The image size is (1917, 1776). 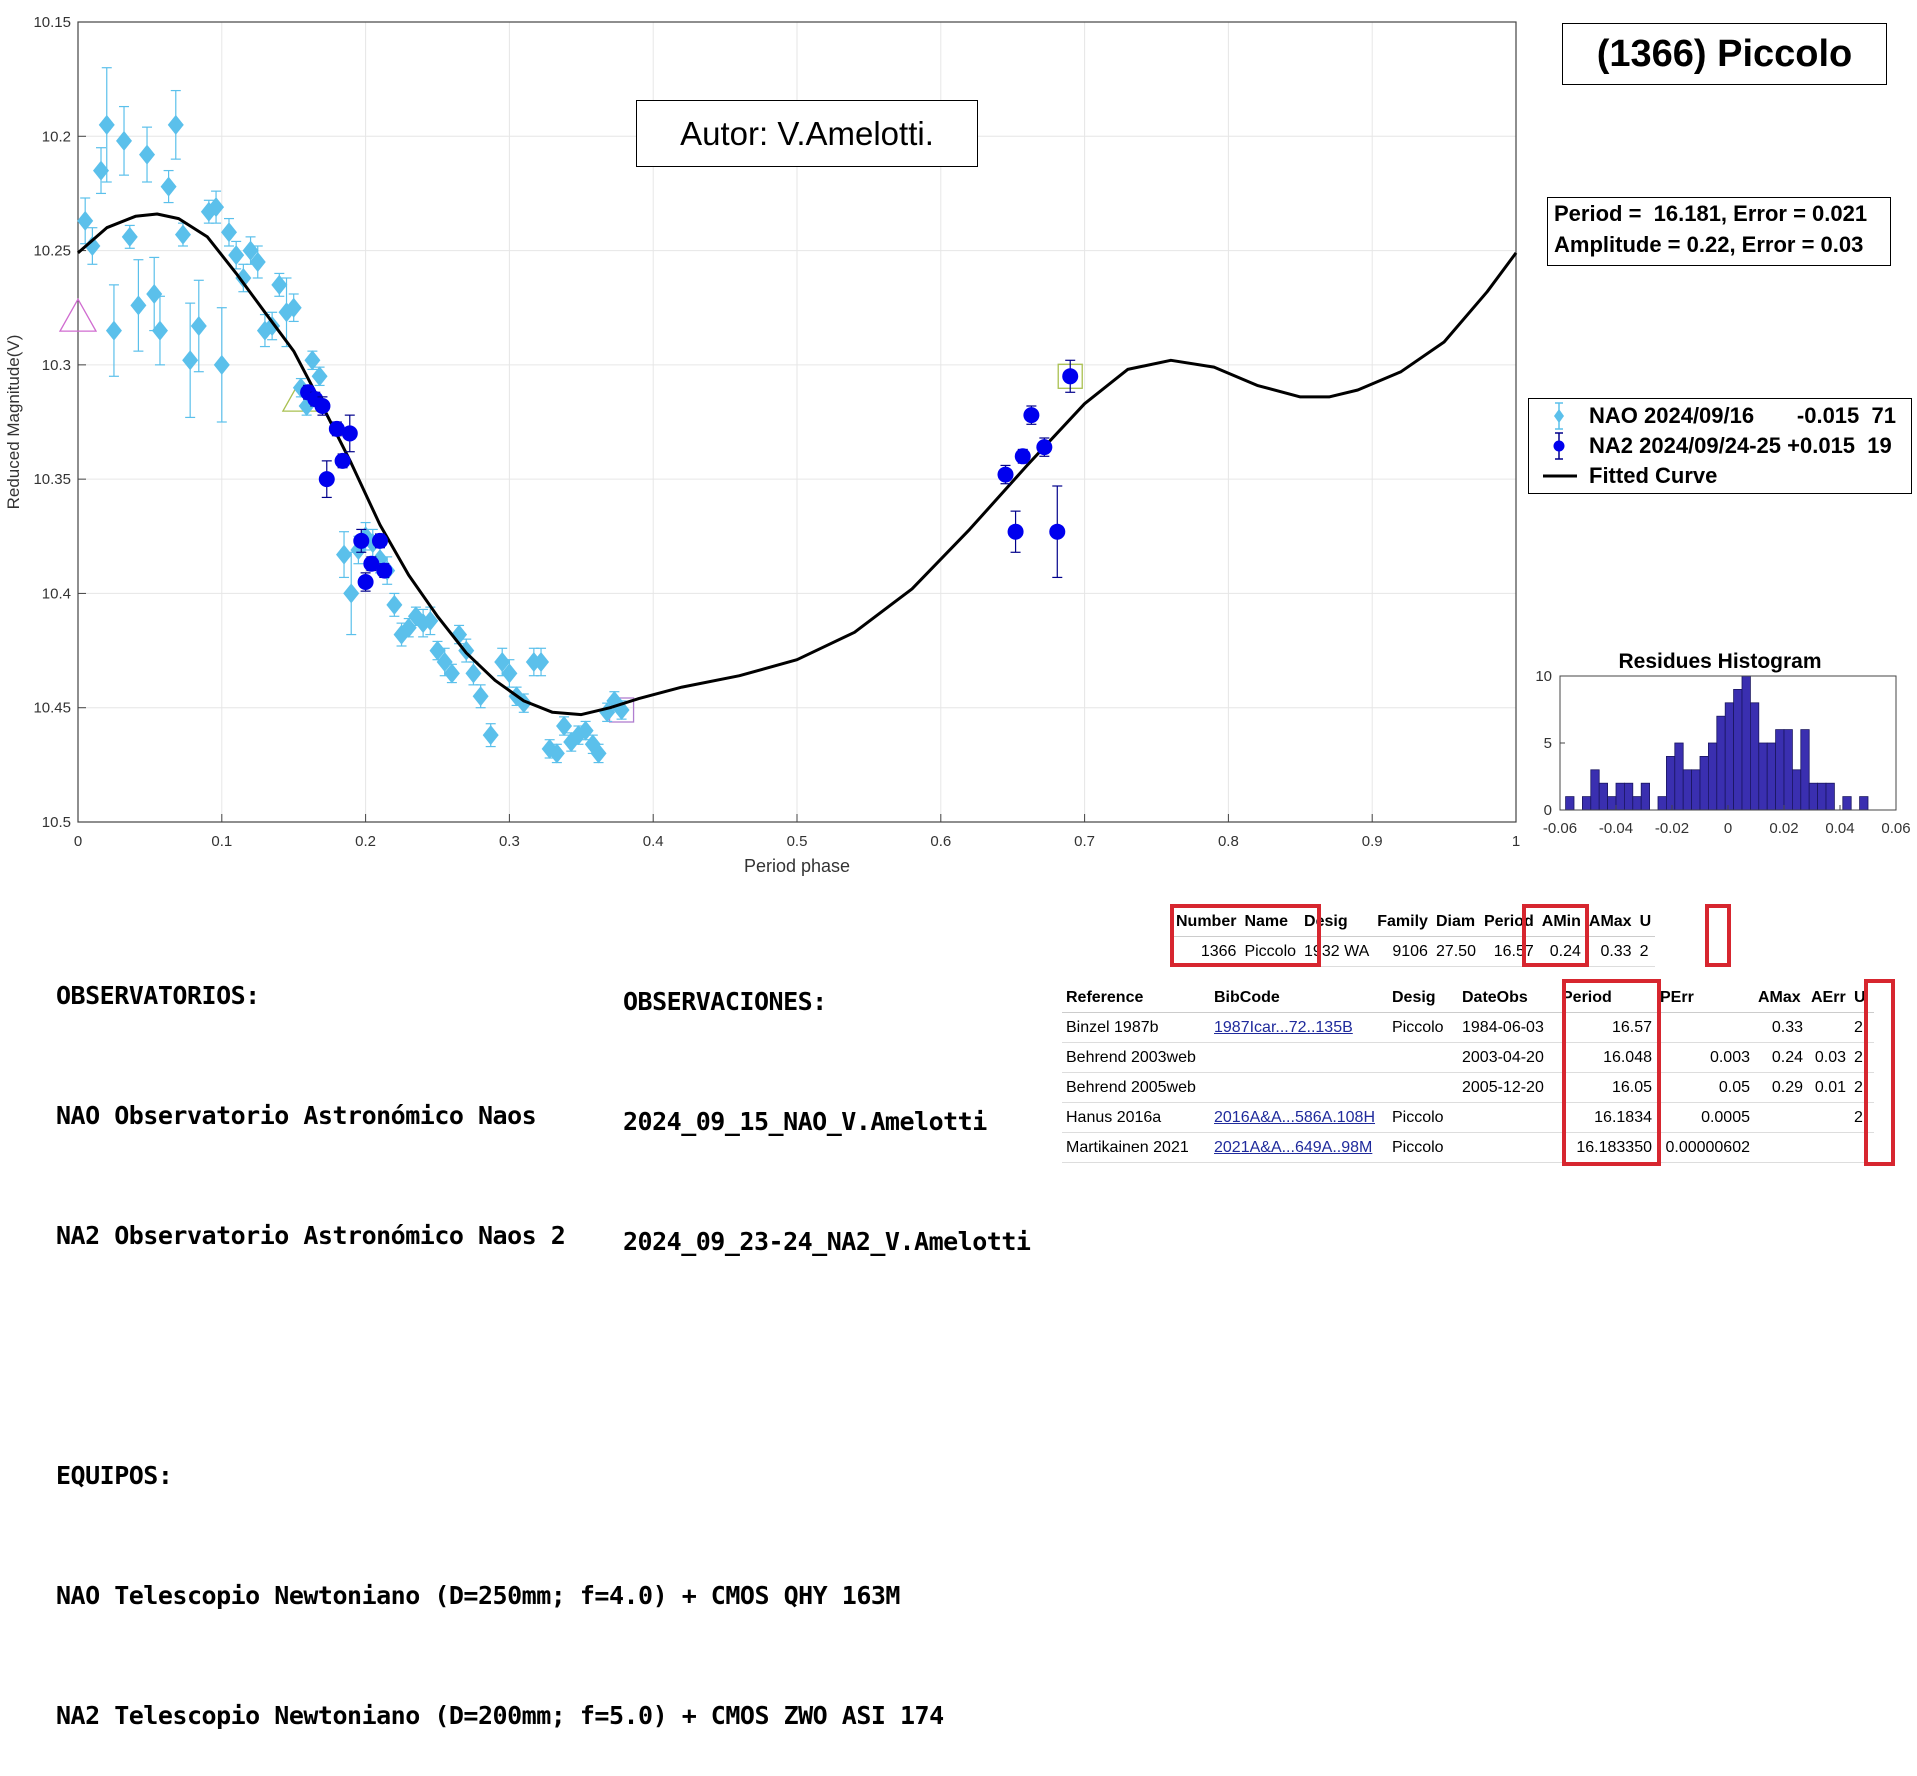 I want to click on observatories-heading: OBSERVATORIOS:, so click(x=158, y=995).